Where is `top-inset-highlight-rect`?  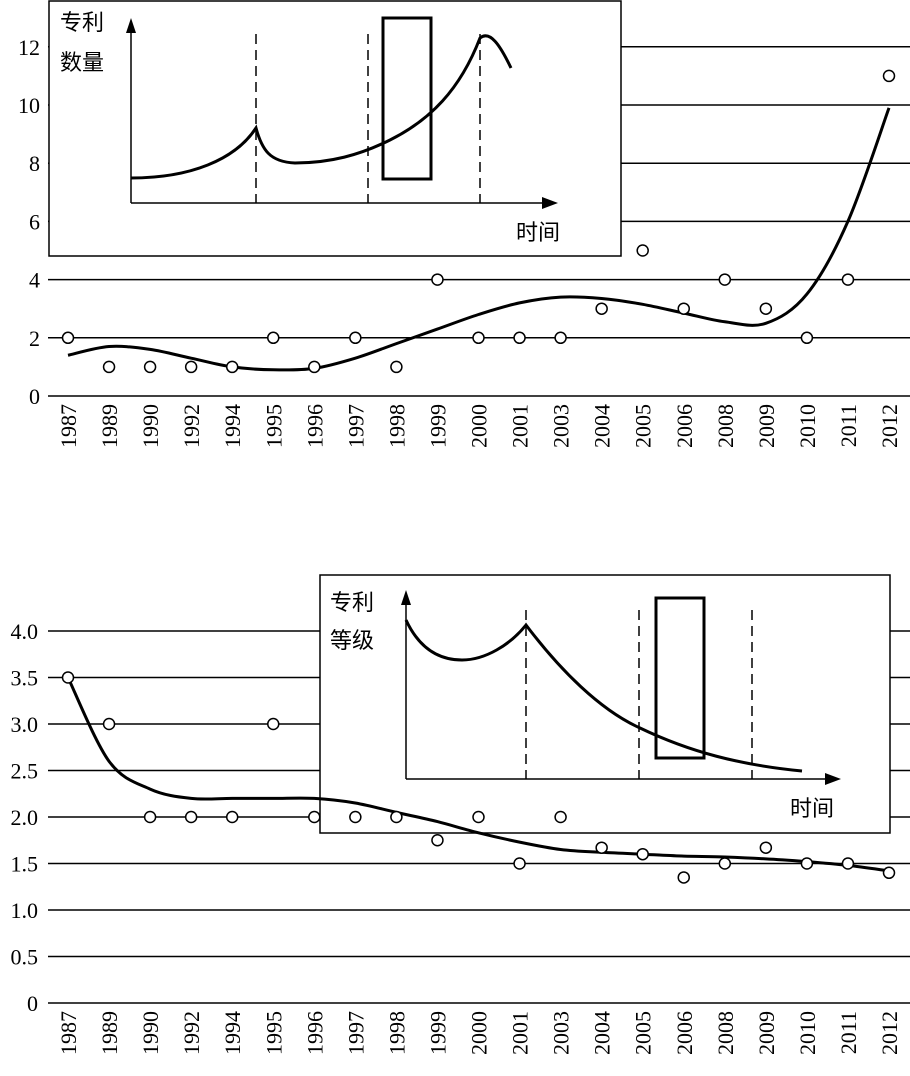 top-inset-highlight-rect is located at coordinates (407, 98).